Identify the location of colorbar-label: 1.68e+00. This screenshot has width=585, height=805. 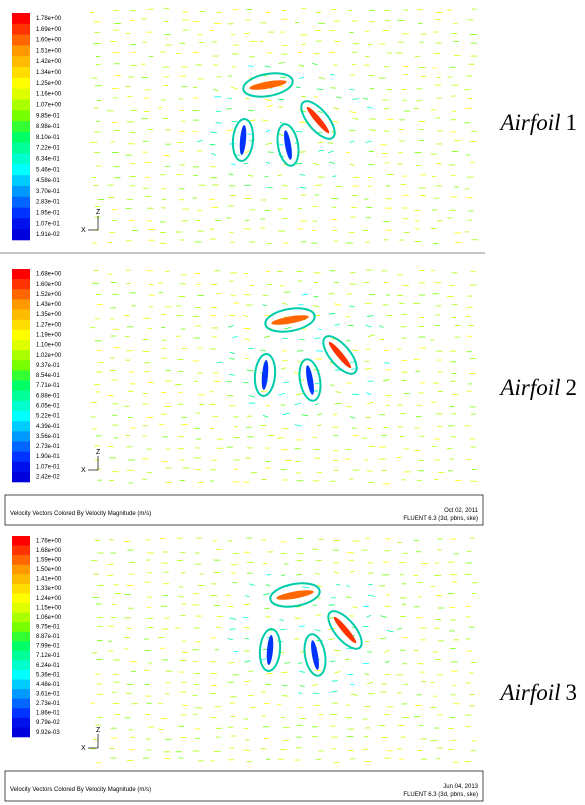
(49, 551).